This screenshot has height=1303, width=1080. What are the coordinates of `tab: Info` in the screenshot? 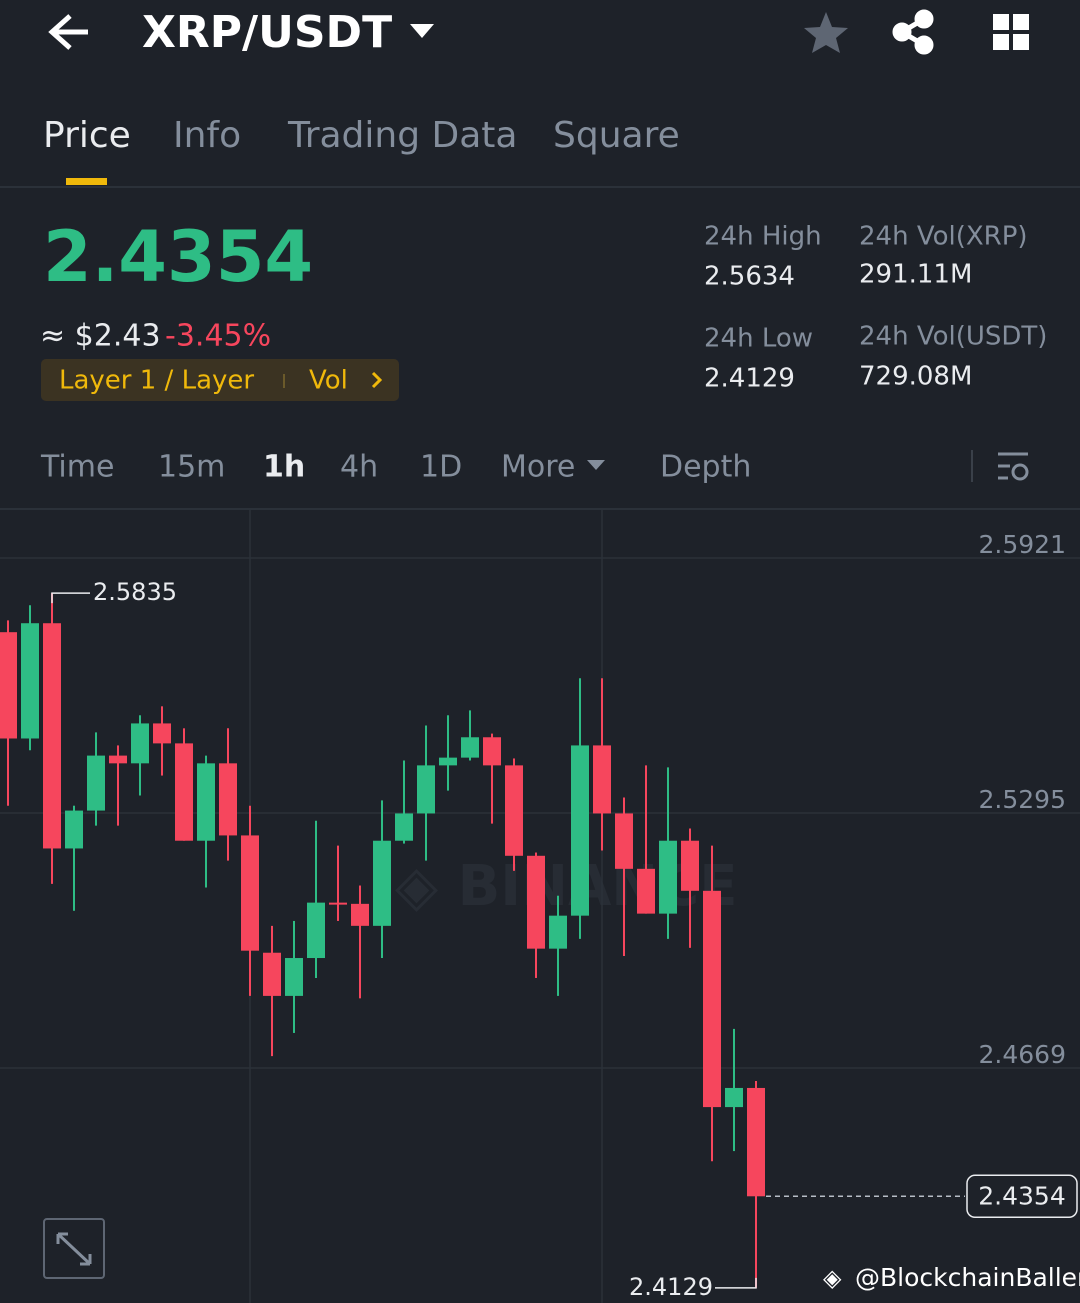 It's located at (207, 135).